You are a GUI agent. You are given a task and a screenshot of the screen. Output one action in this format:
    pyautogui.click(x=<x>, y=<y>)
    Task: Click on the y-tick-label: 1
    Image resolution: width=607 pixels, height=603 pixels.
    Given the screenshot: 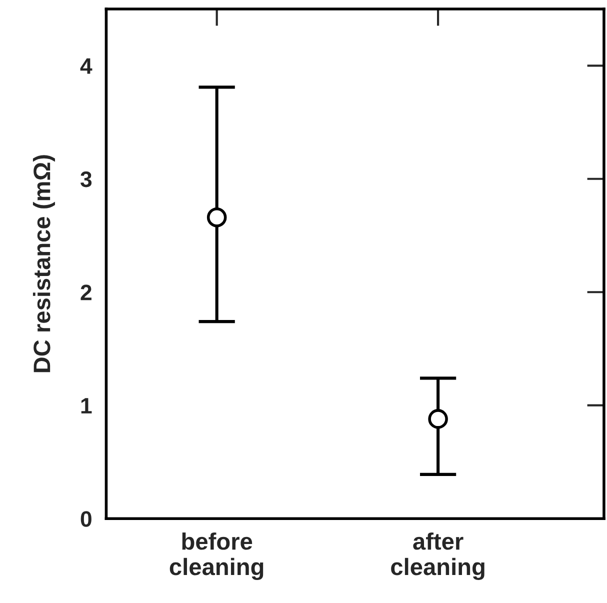 What is the action you would take?
    pyautogui.click(x=86, y=406)
    